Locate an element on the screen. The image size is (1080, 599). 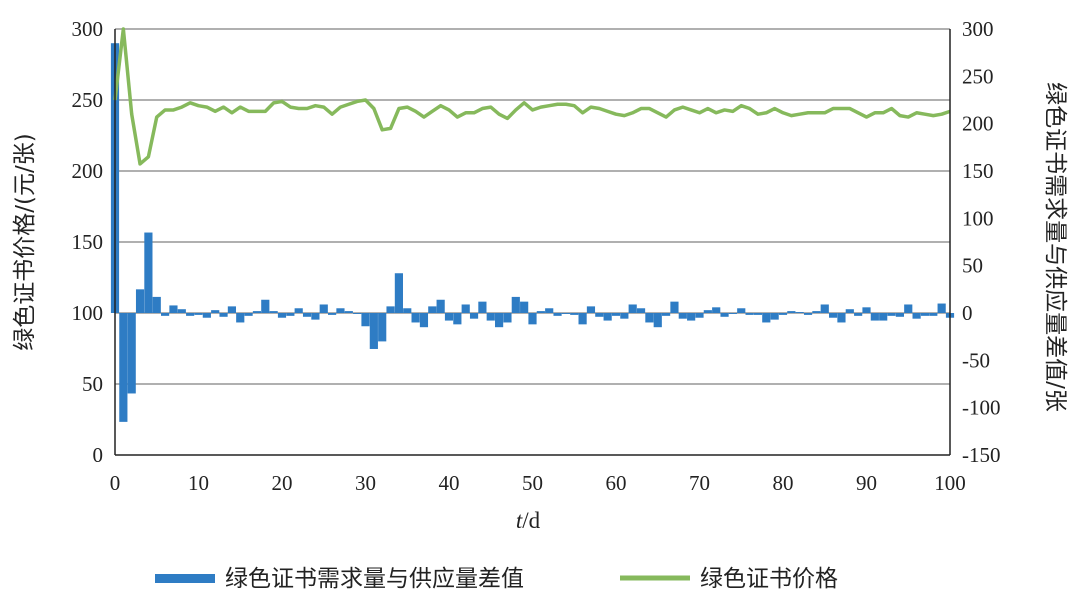
x-tick-label: 60 is located at coordinates (616, 483).